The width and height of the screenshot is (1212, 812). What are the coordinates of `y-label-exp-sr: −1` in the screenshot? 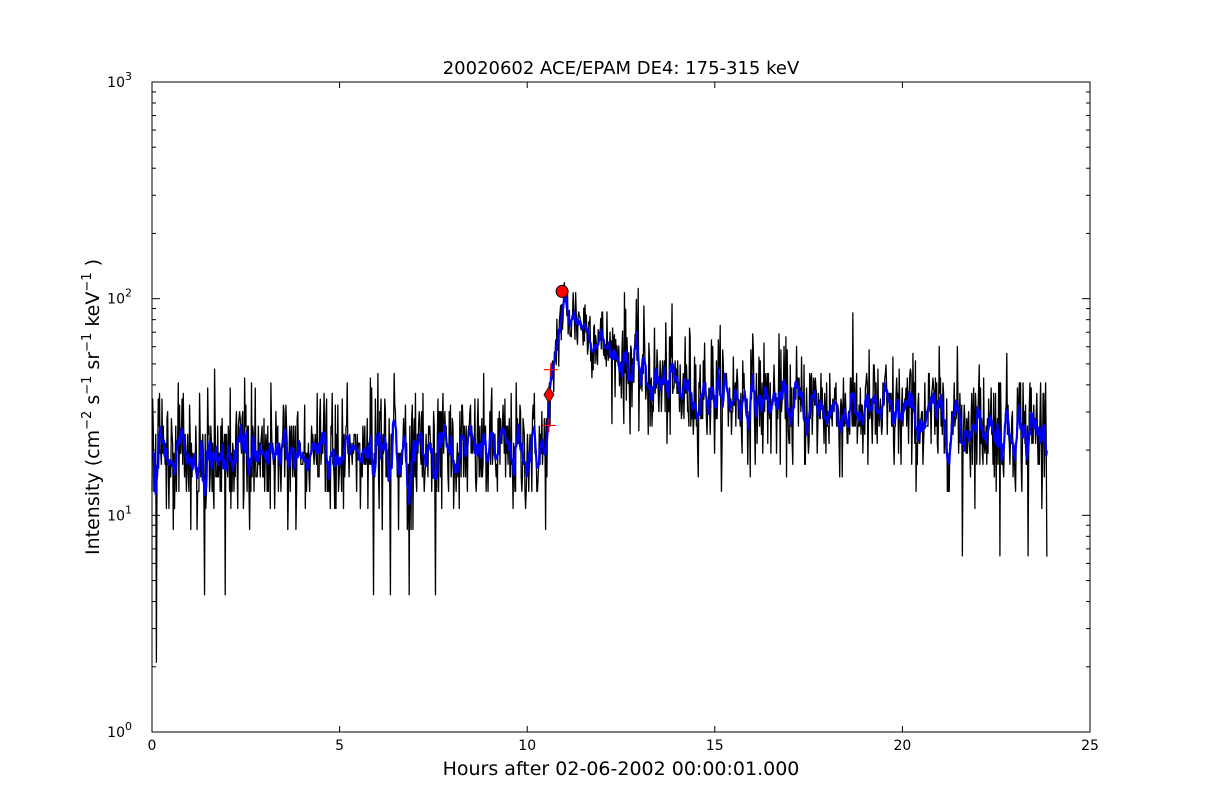 It's located at (87, 342).